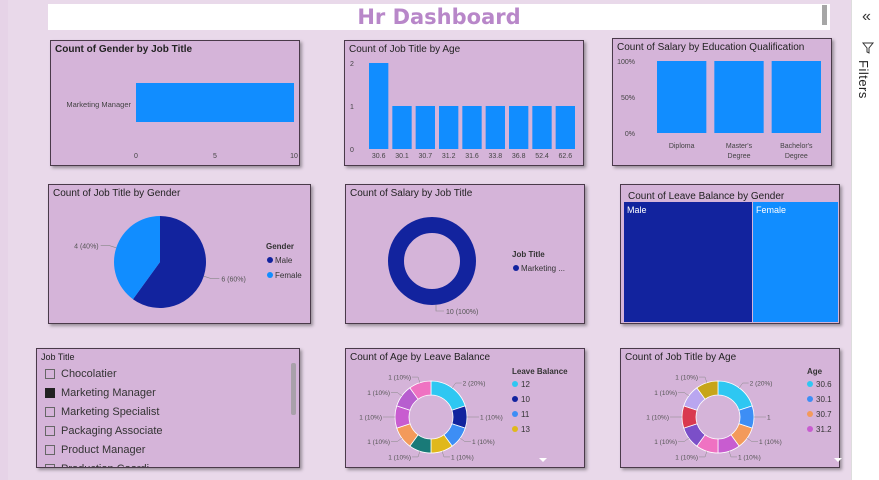 The width and height of the screenshot is (879, 480). I want to click on slicer-scrollbar, so click(293, 389).